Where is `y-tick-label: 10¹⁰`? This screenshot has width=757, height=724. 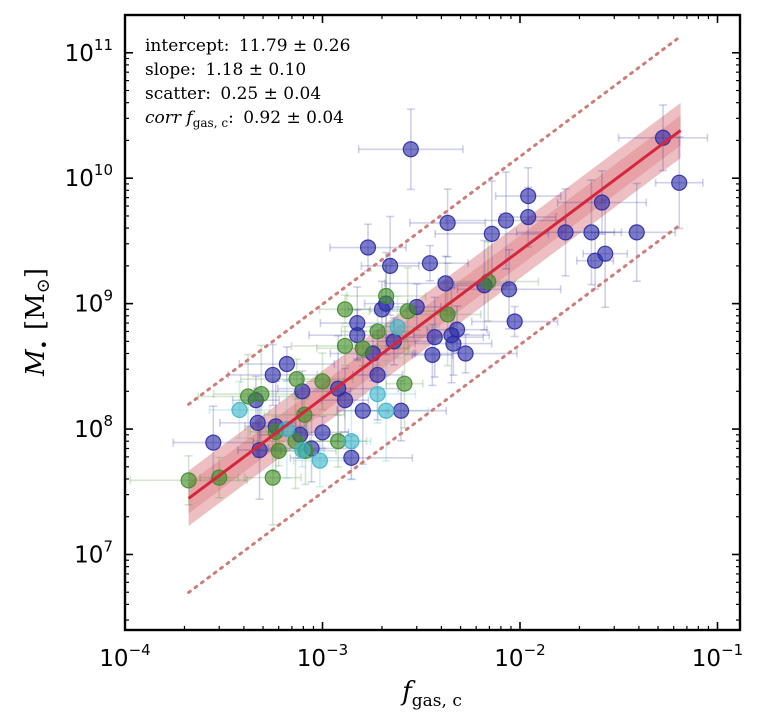
y-tick-label: 10¹⁰ is located at coordinates (89, 176).